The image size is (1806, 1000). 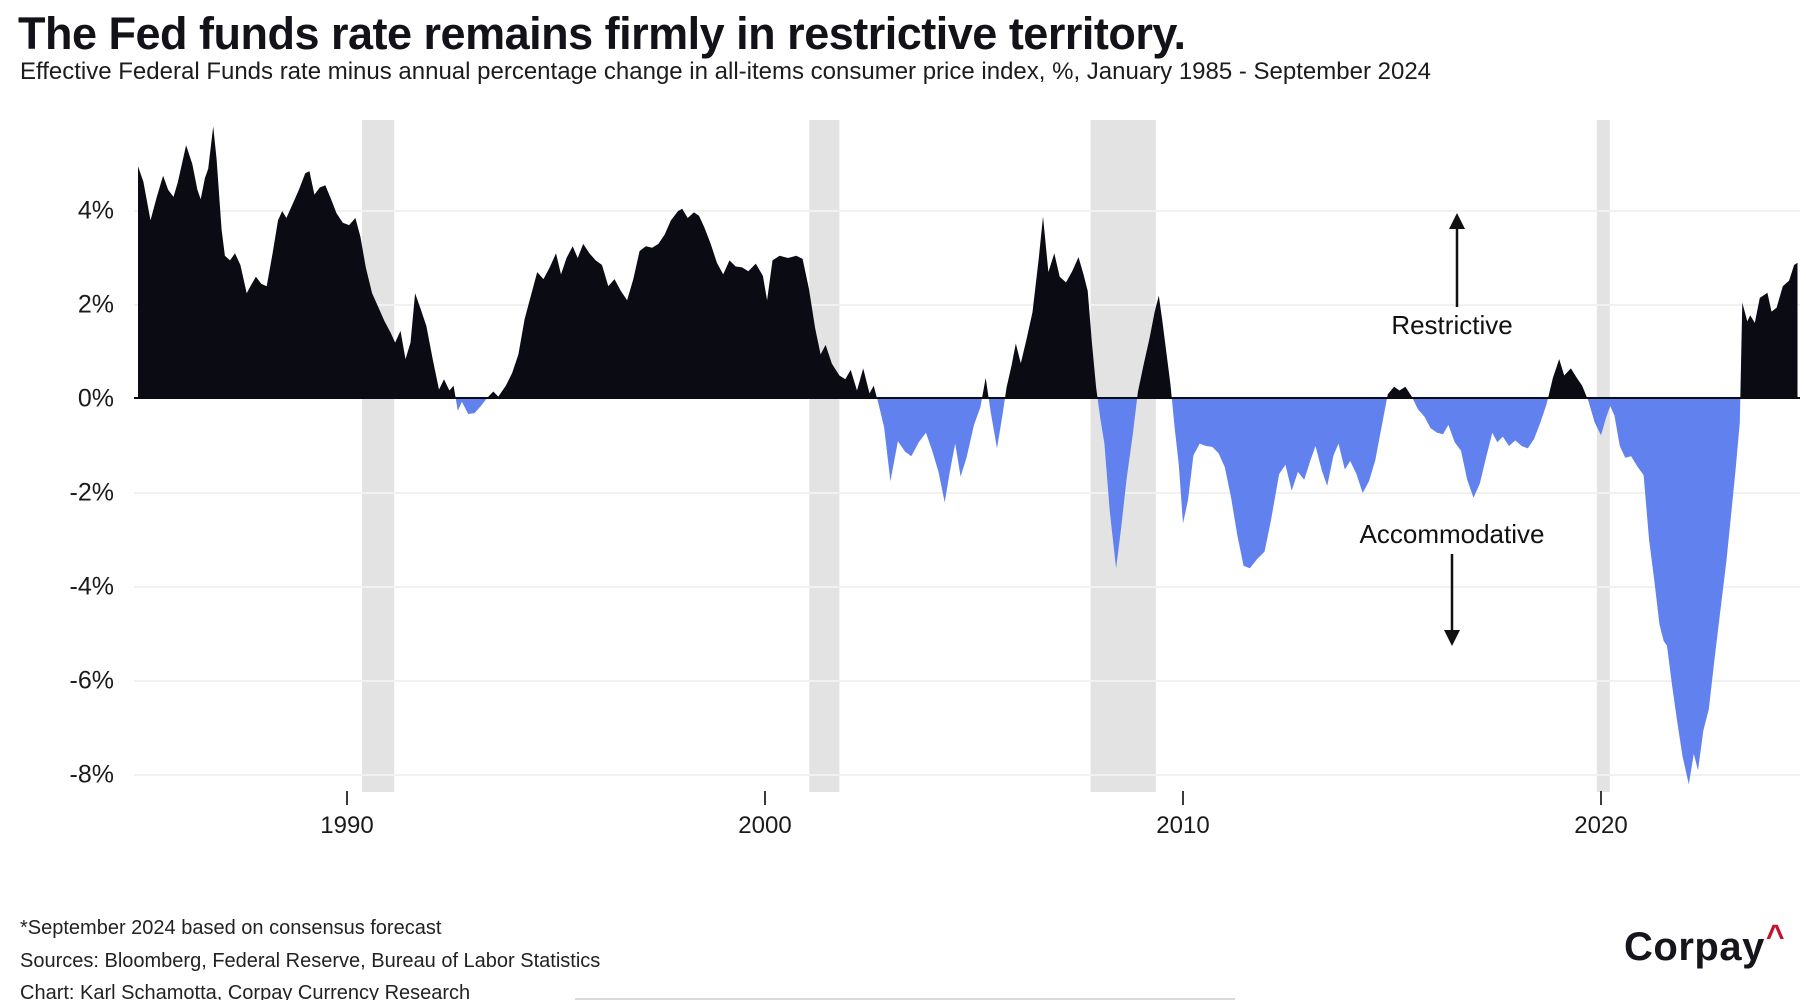 What do you see at coordinates (1601, 825) in the screenshot?
I see `x-axis-label: 2020` at bounding box center [1601, 825].